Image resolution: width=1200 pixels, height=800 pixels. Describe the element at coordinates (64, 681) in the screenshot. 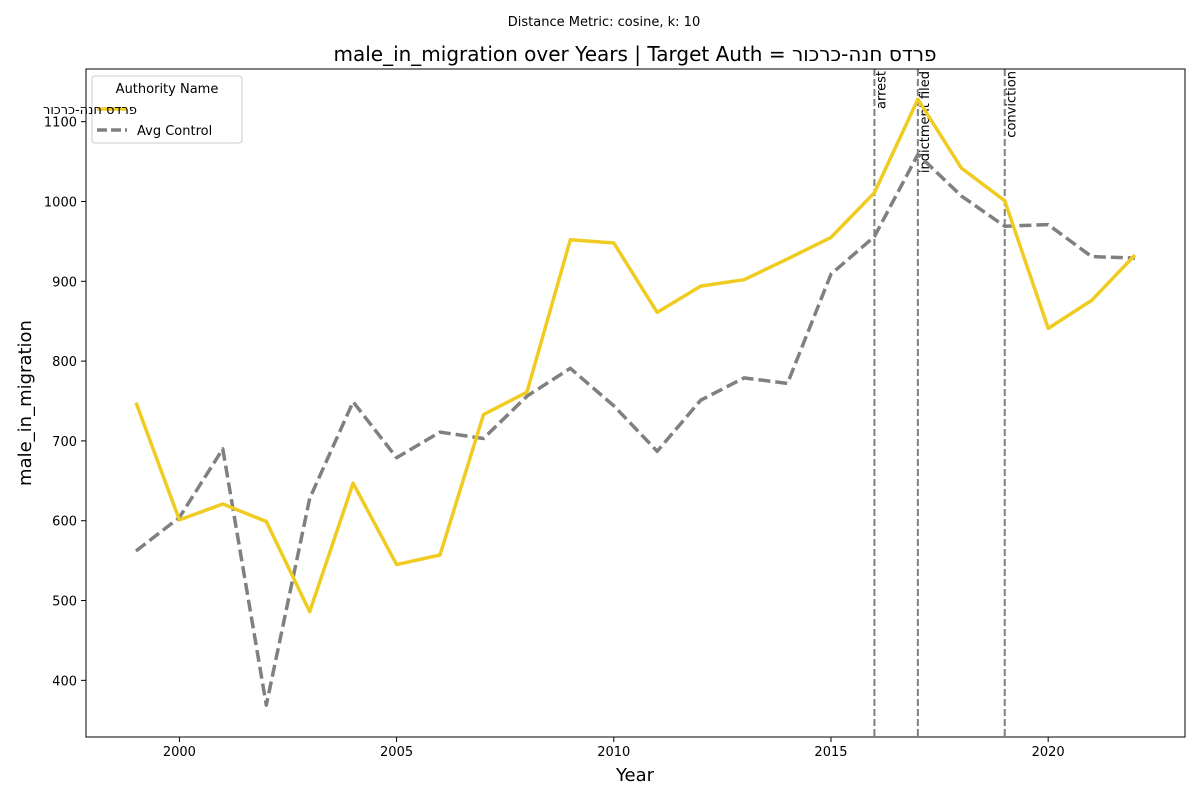

I see `y-tick-label: 400` at that location.